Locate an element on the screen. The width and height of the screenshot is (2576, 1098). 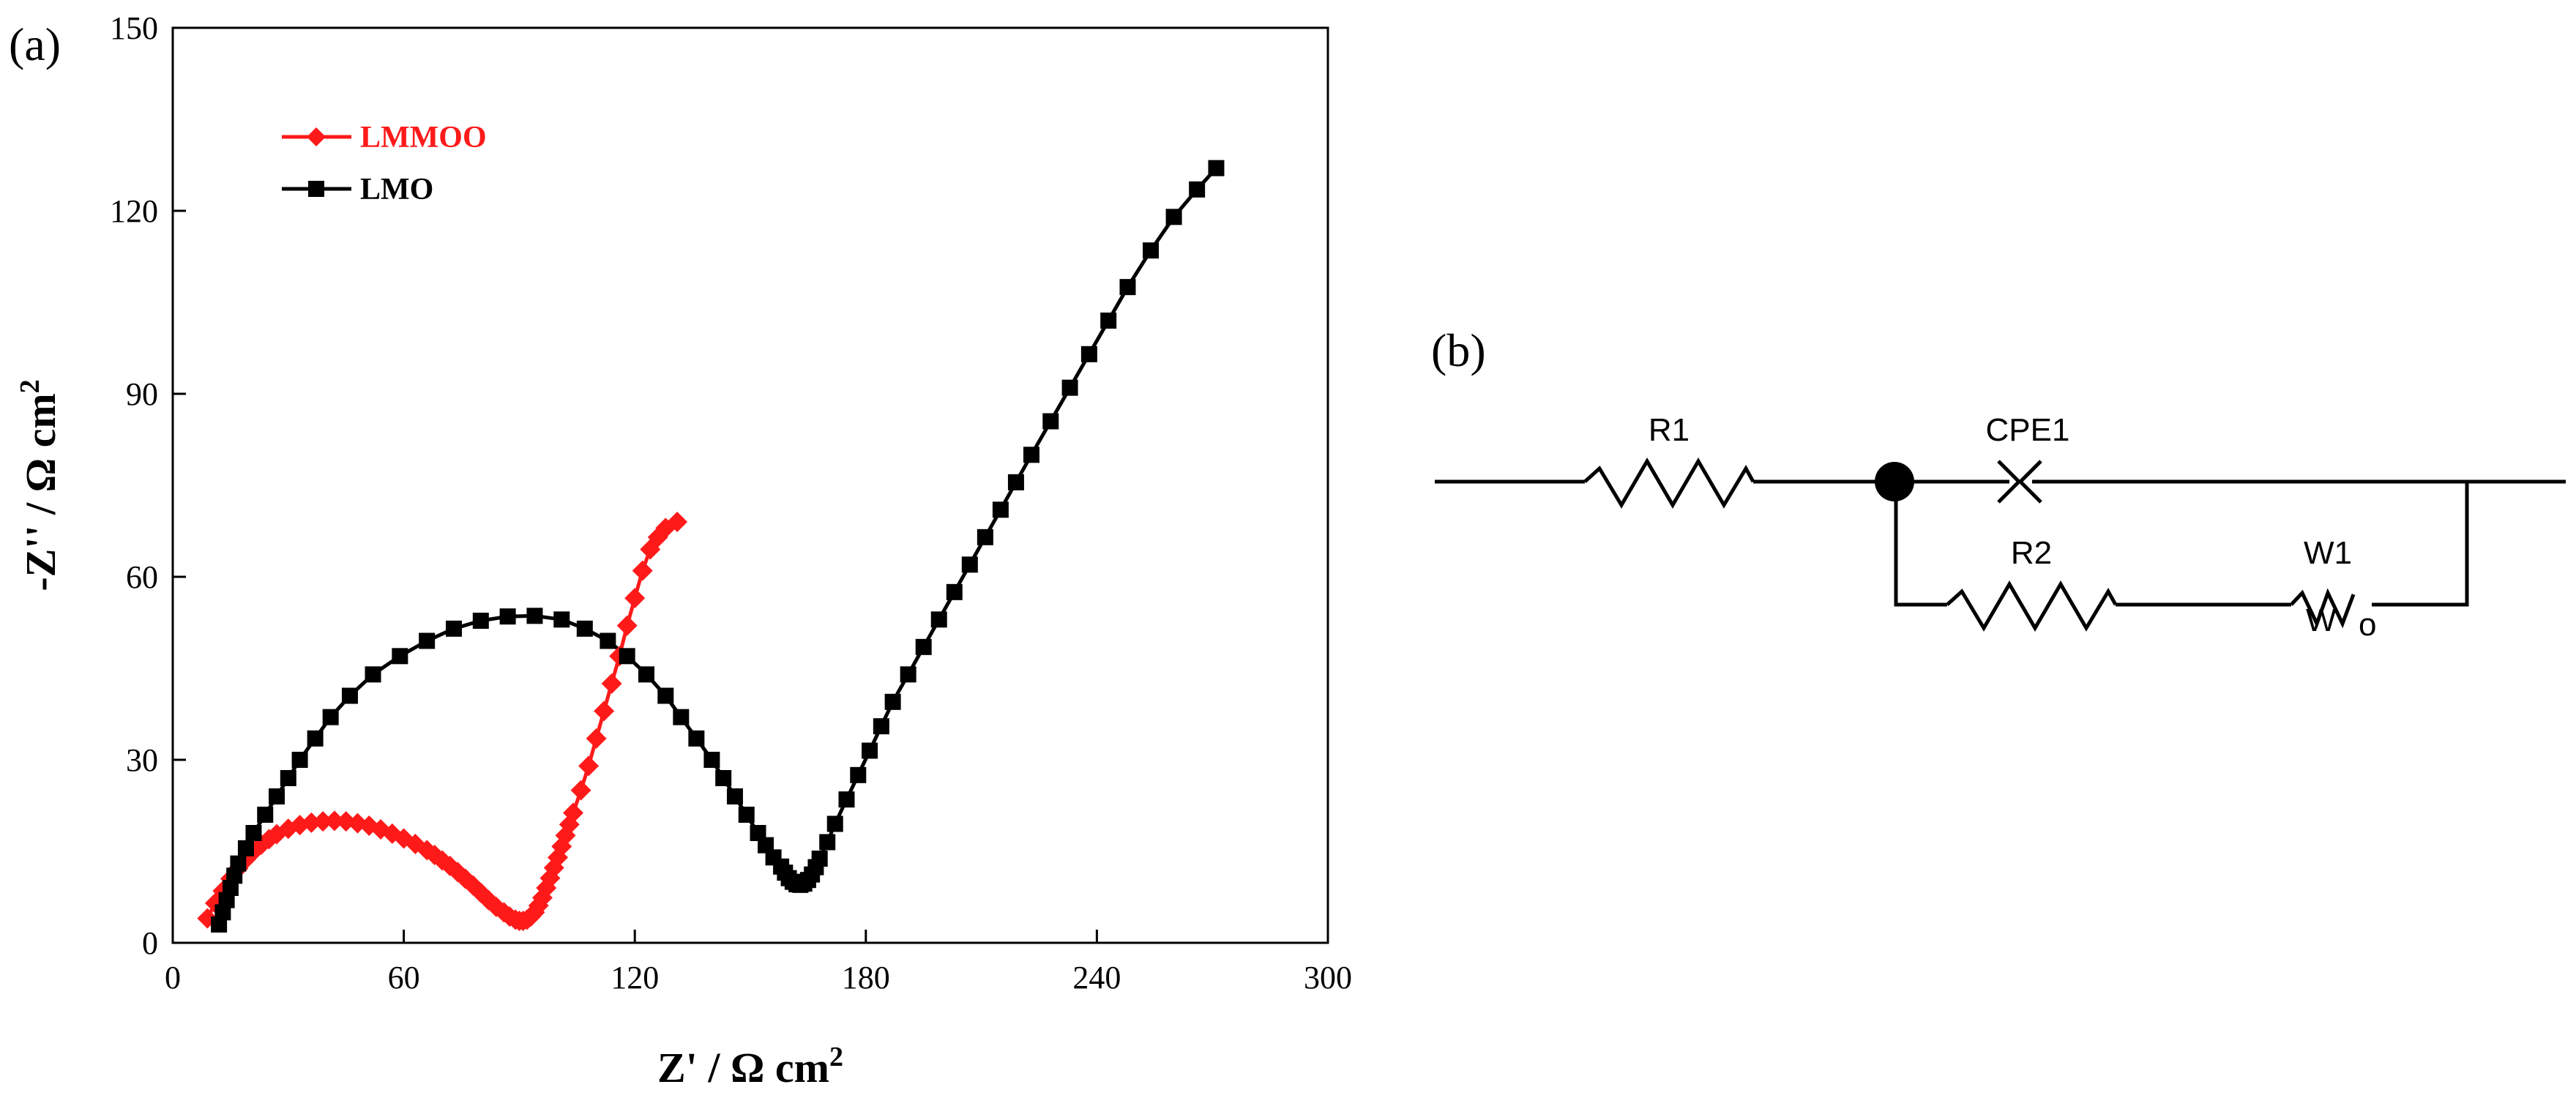
x-tick-label: 120 is located at coordinates (635, 978).